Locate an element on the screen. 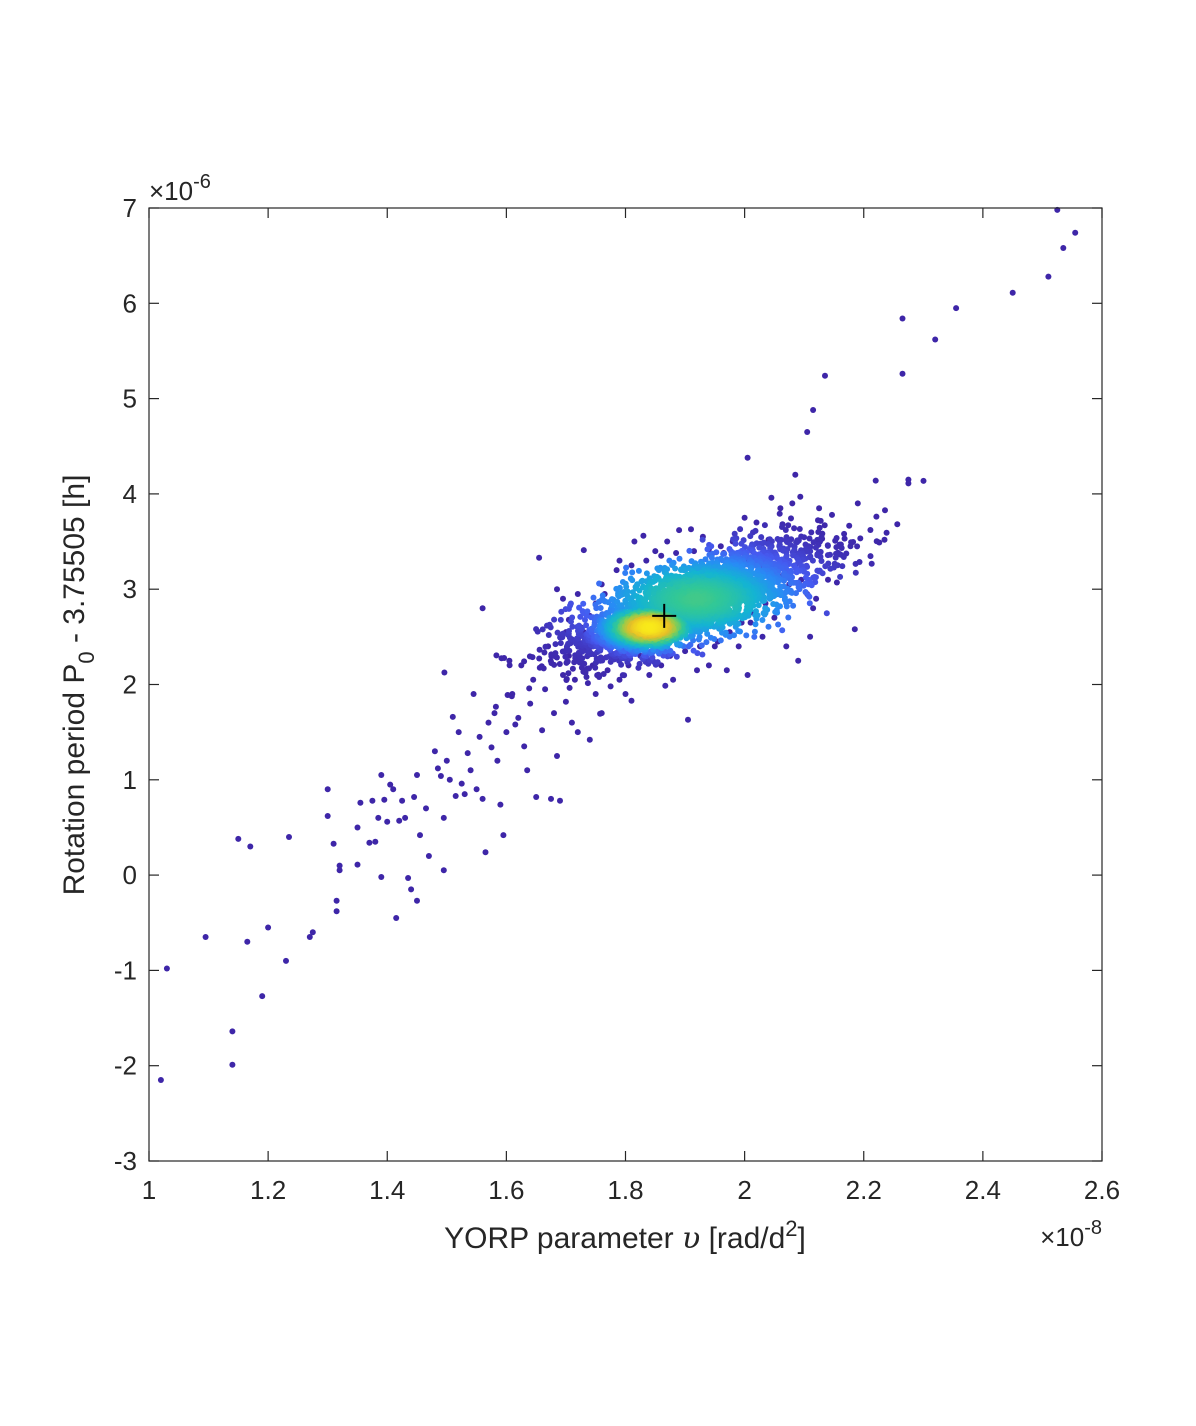  x-tick-label: 1.2 is located at coordinates (268, 1190).